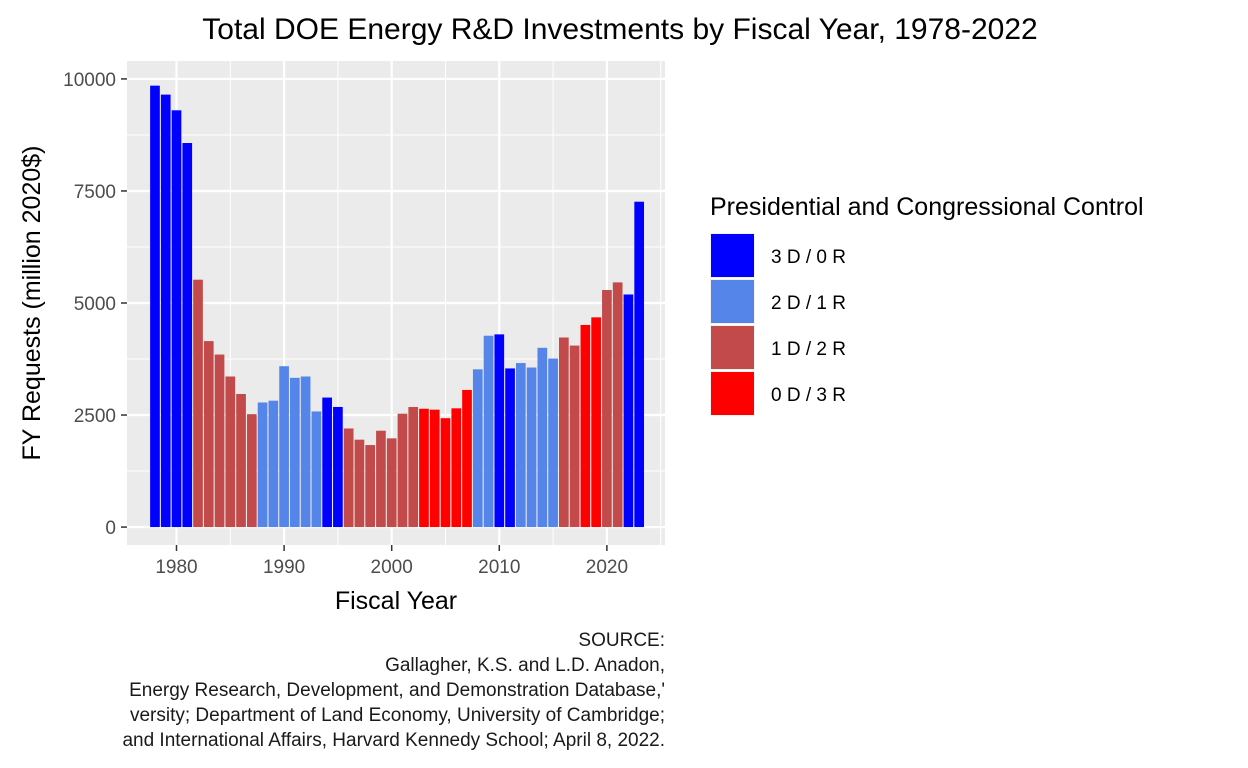 Image resolution: width=1248 pixels, height=768 pixels. I want to click on x-axis: 1980 1990 2000 2010 2020, so click(391, 561).